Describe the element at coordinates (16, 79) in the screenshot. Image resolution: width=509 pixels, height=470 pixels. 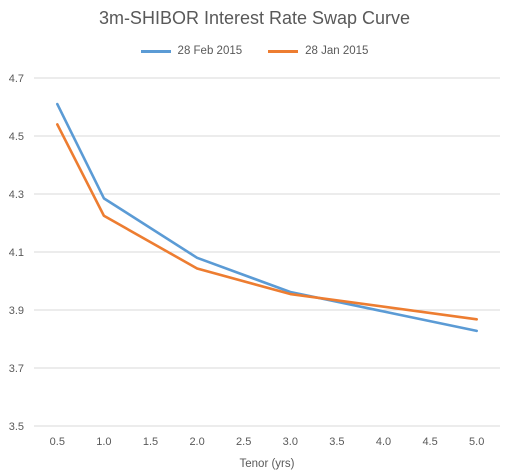
I see `y-tick-label: 4.7` at that location.